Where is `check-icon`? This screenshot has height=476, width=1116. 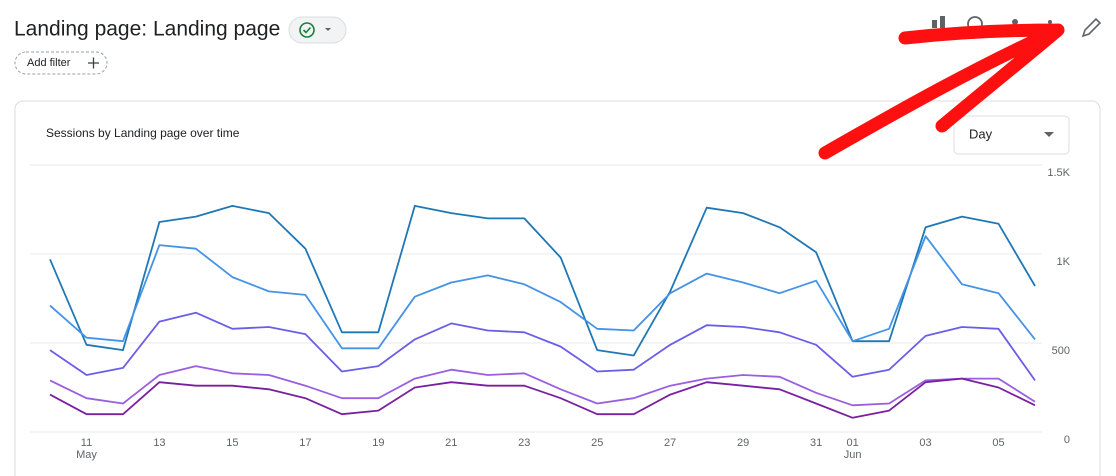 check-icon is located at coordinates (307, 30).